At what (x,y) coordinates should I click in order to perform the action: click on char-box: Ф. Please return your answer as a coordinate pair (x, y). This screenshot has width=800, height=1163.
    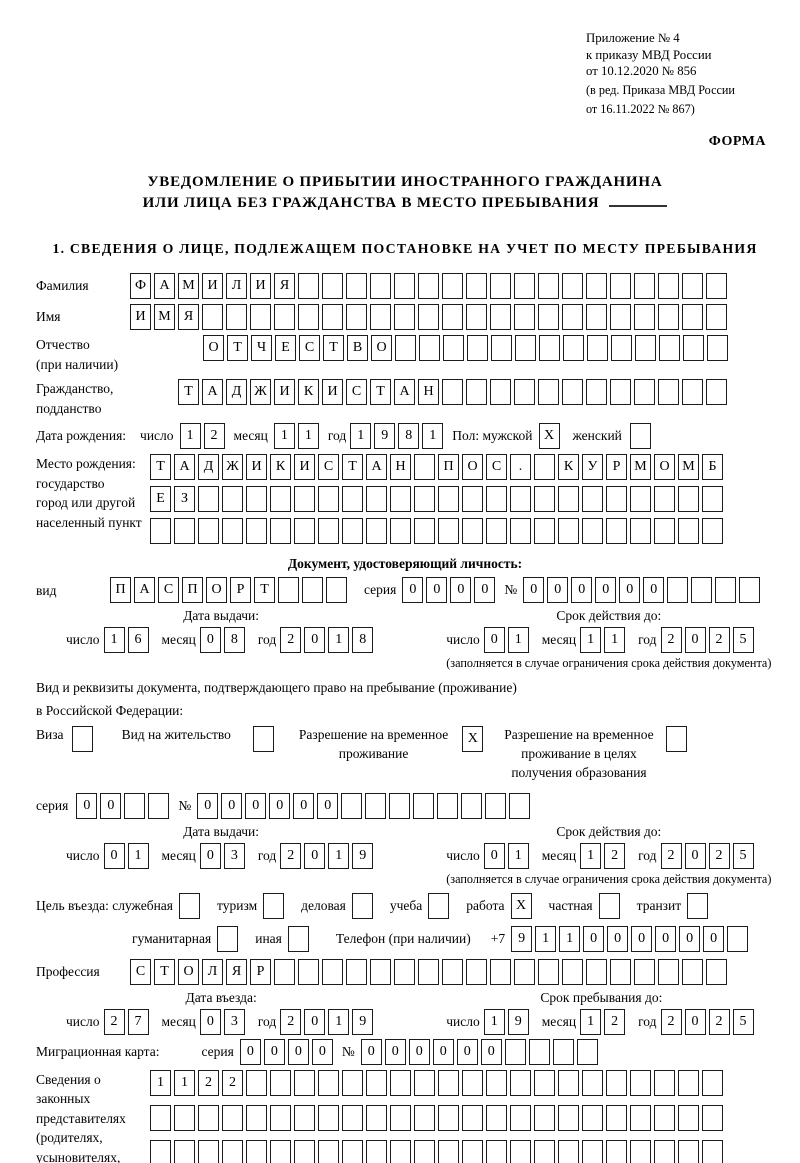
    Looking at the image, I should click on (140, 286).